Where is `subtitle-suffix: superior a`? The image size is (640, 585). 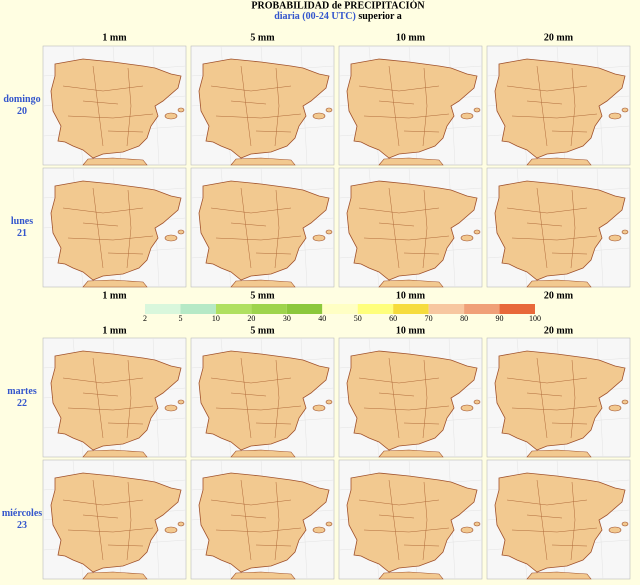 subtitle-suffix: superior a is located at coordinates (379, 16).